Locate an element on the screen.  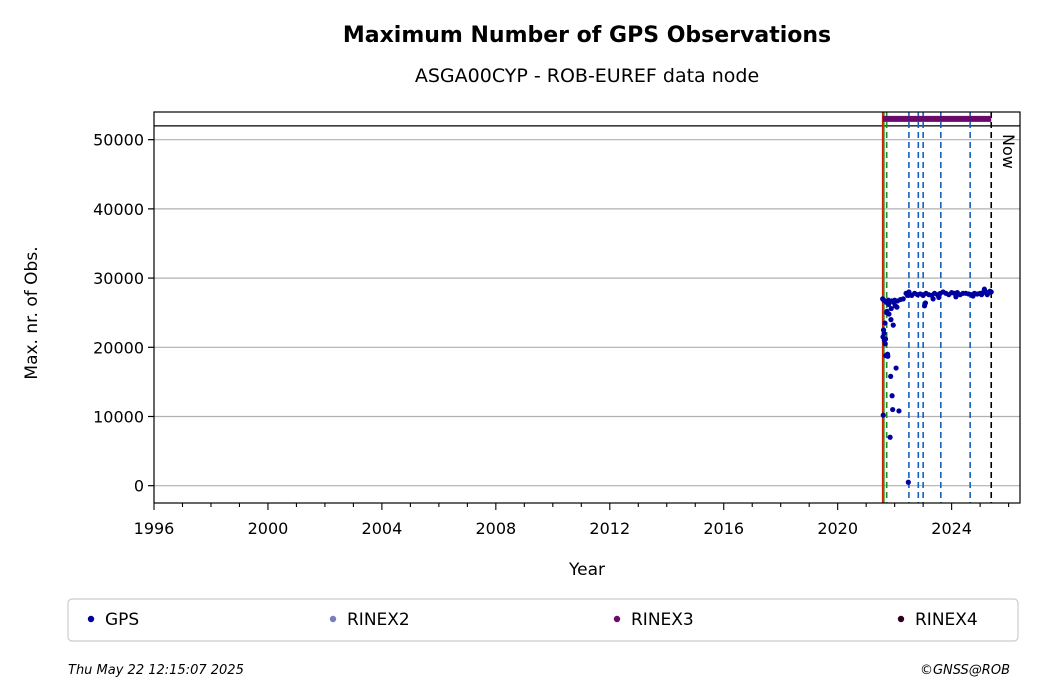
x-tick-label: 2000 is located at coordinates (268, 528).